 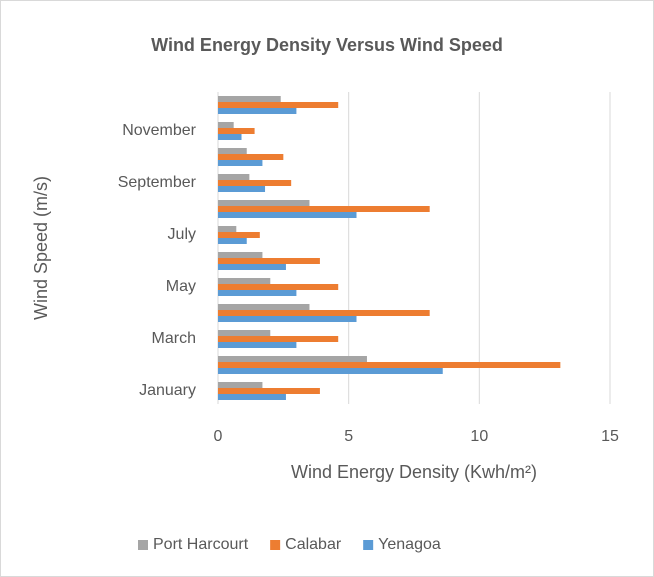 What do you see at coordinates (610, 436) in the screenshot?
I see `x-tick-label: 15` at bounding box center [610, 436].